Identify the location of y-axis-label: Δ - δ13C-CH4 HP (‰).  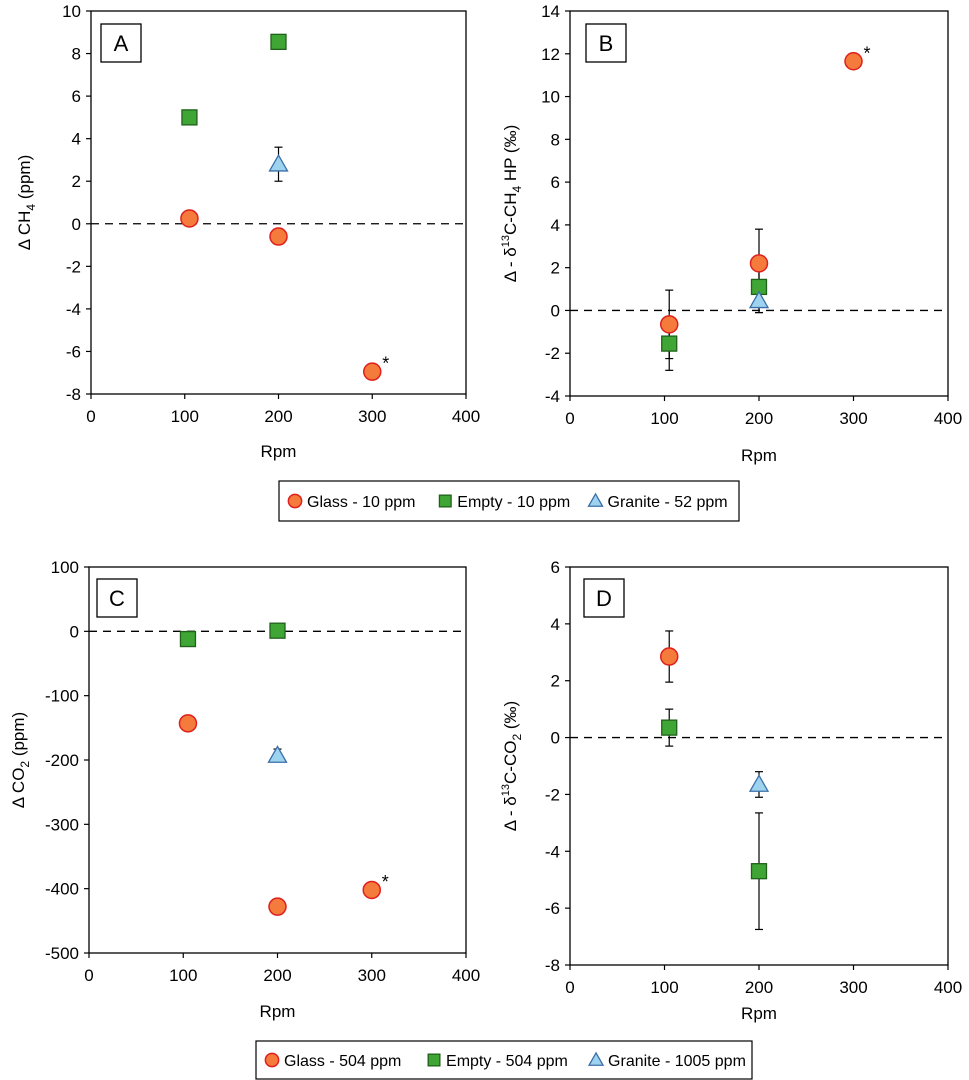
(512, 204).